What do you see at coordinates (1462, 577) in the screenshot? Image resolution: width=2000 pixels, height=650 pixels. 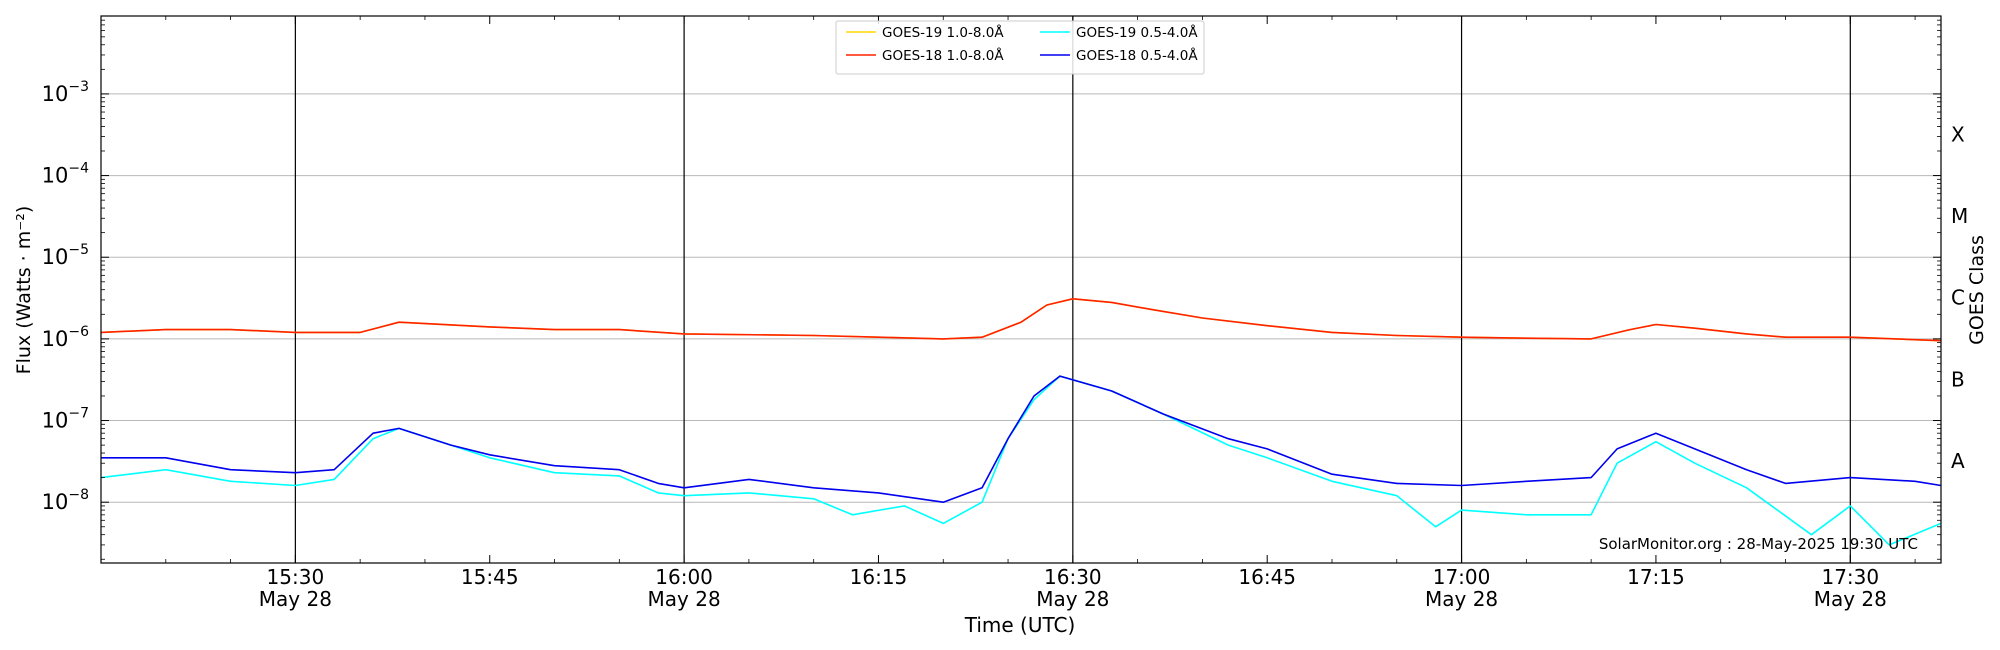 I see `x-tick-label: 17:00` at bounding box center [1462, 577].